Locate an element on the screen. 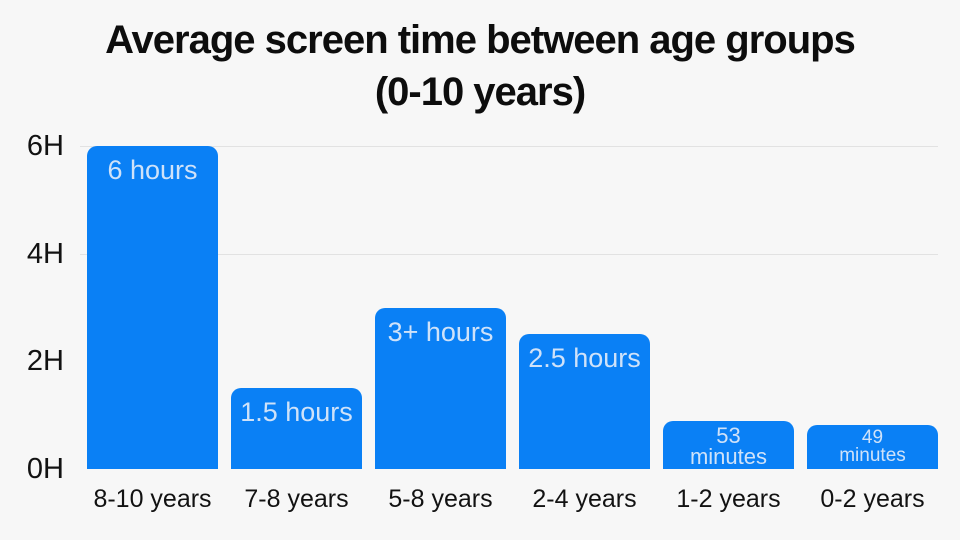  bar-column: 3+ hours 5-8 years is located at coordinates (440, 329).